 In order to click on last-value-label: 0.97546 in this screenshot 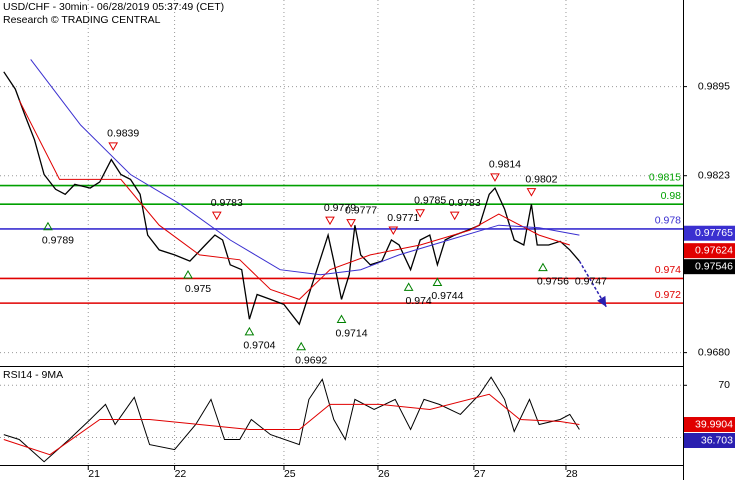, I will do `click(714, 266)`.